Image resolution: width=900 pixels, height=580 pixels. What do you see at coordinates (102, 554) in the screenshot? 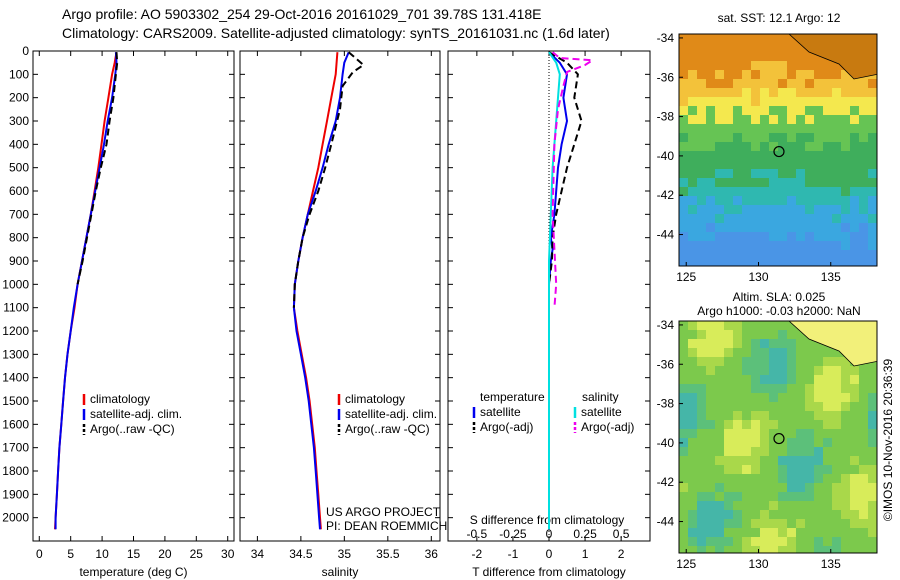
I see `temperature-panel-xtick-label: 10` at bounding box center [102, 554].